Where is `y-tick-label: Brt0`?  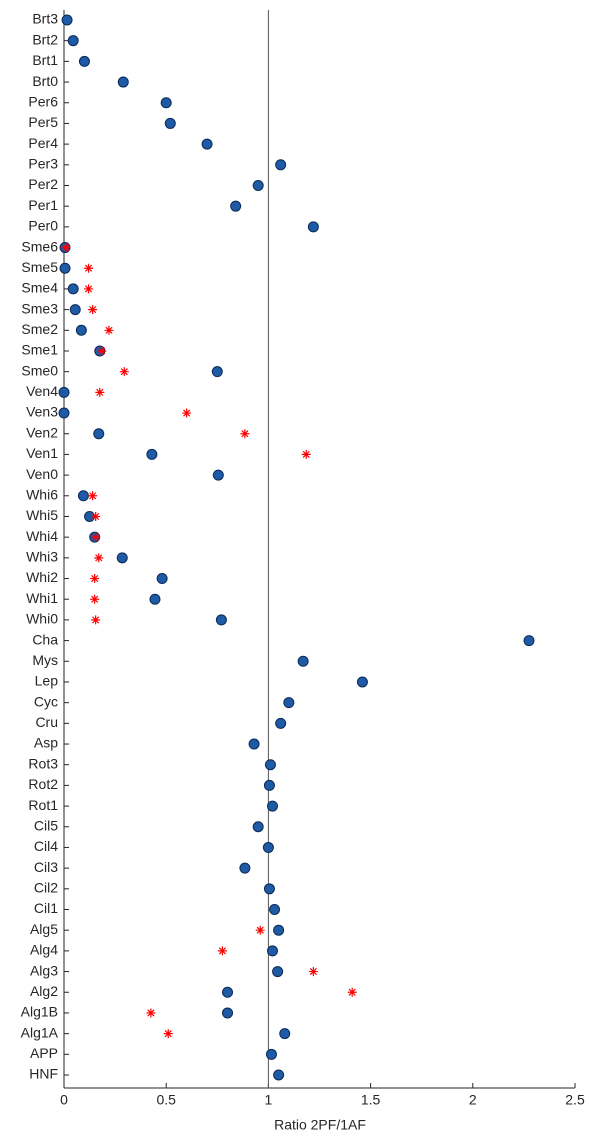
y-tick-label: Brt0 is located at coordinates (45, 81).